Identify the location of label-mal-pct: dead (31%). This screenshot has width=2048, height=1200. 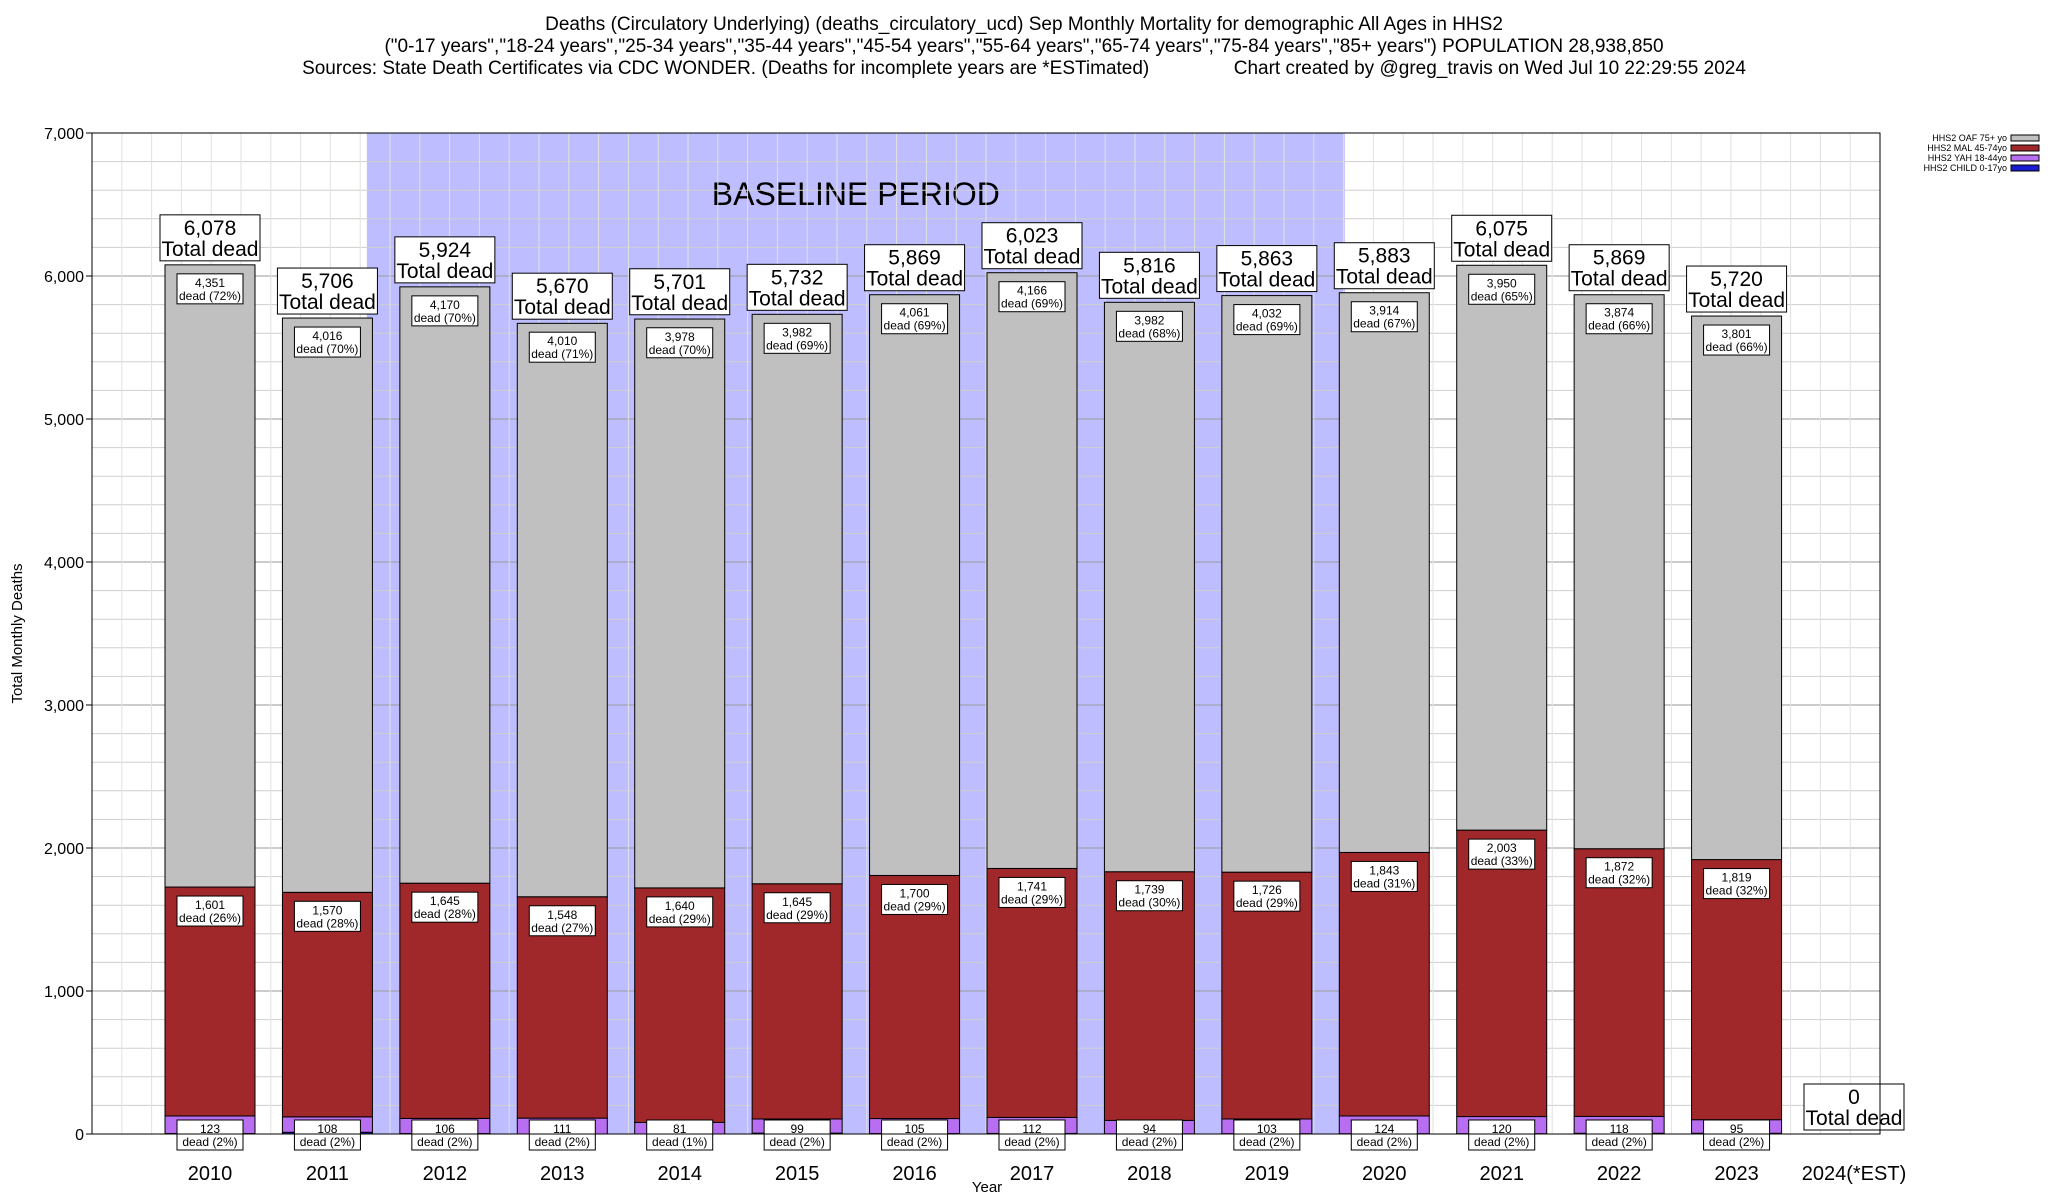
(1384, 883).